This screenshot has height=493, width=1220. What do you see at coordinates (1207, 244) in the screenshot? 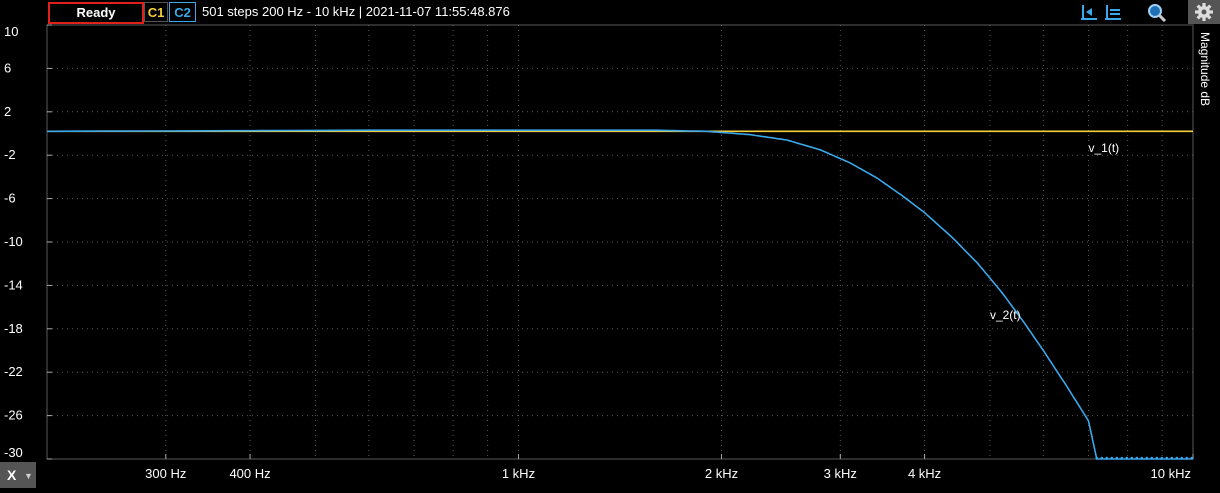
I see `right-panel` at bounding box center [1207, 244].